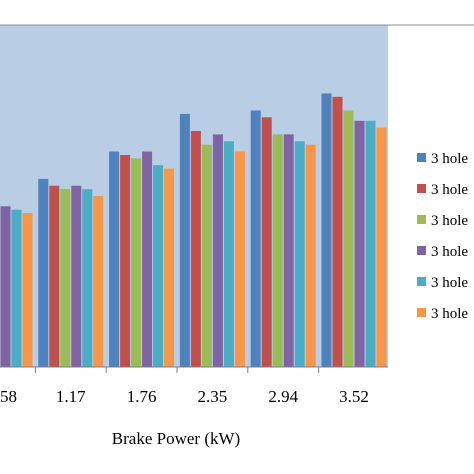 Image resolution: width=474 pixels, height=474 pixels. Describe the element at coordinates (213, 396) in the screenshot. I see `x-tick-label: 2.35` at that location.